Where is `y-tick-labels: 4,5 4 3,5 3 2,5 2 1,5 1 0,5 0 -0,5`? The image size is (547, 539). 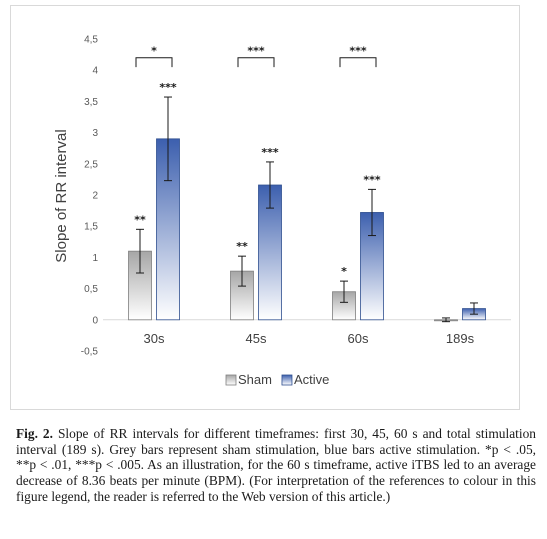 y-tick-labels: 4,5 4 3,5 3 2,5 2 1,5 1 0,5 0 -0,5 is located at coordinates (90, 196).